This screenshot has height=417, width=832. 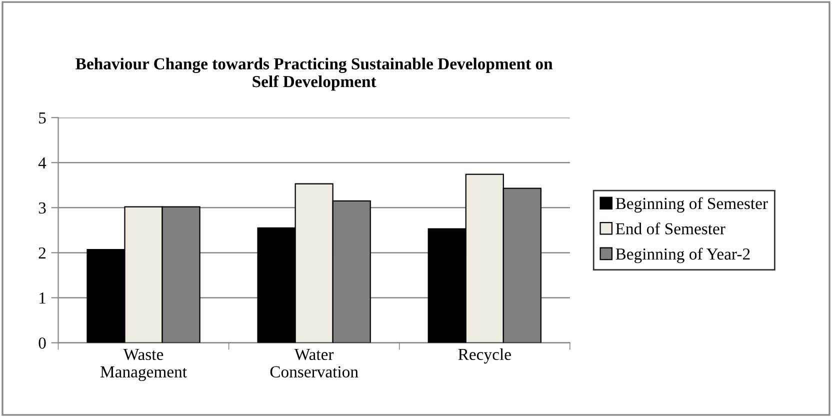 What do you see at coordinates (484, 356) in the screenshot?
I see `x-tick-label: Recycle` at bounding box center [484, 356].